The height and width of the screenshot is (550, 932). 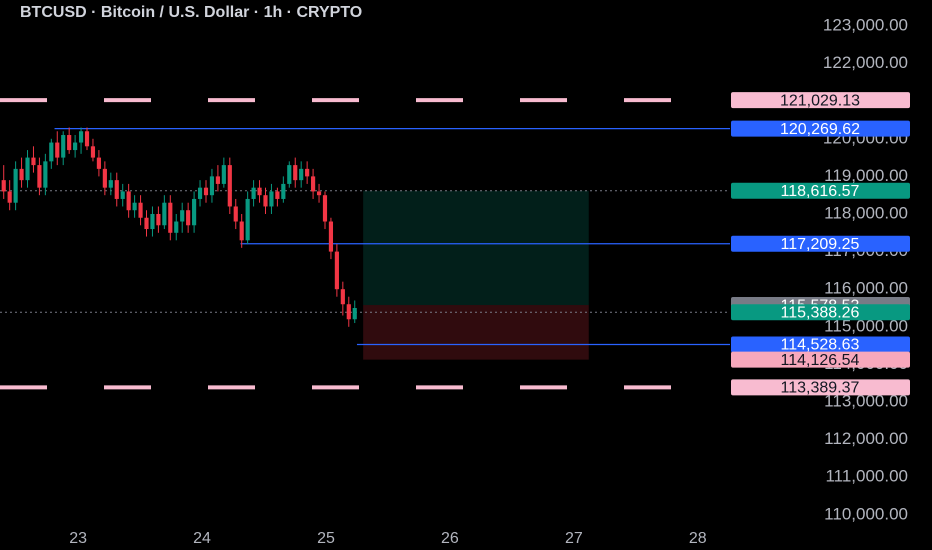 What do you see at coordinates (866, 438) in the screenshot?
I see `y-tick-label: 112,000.00` at bounding box center [866, 438].